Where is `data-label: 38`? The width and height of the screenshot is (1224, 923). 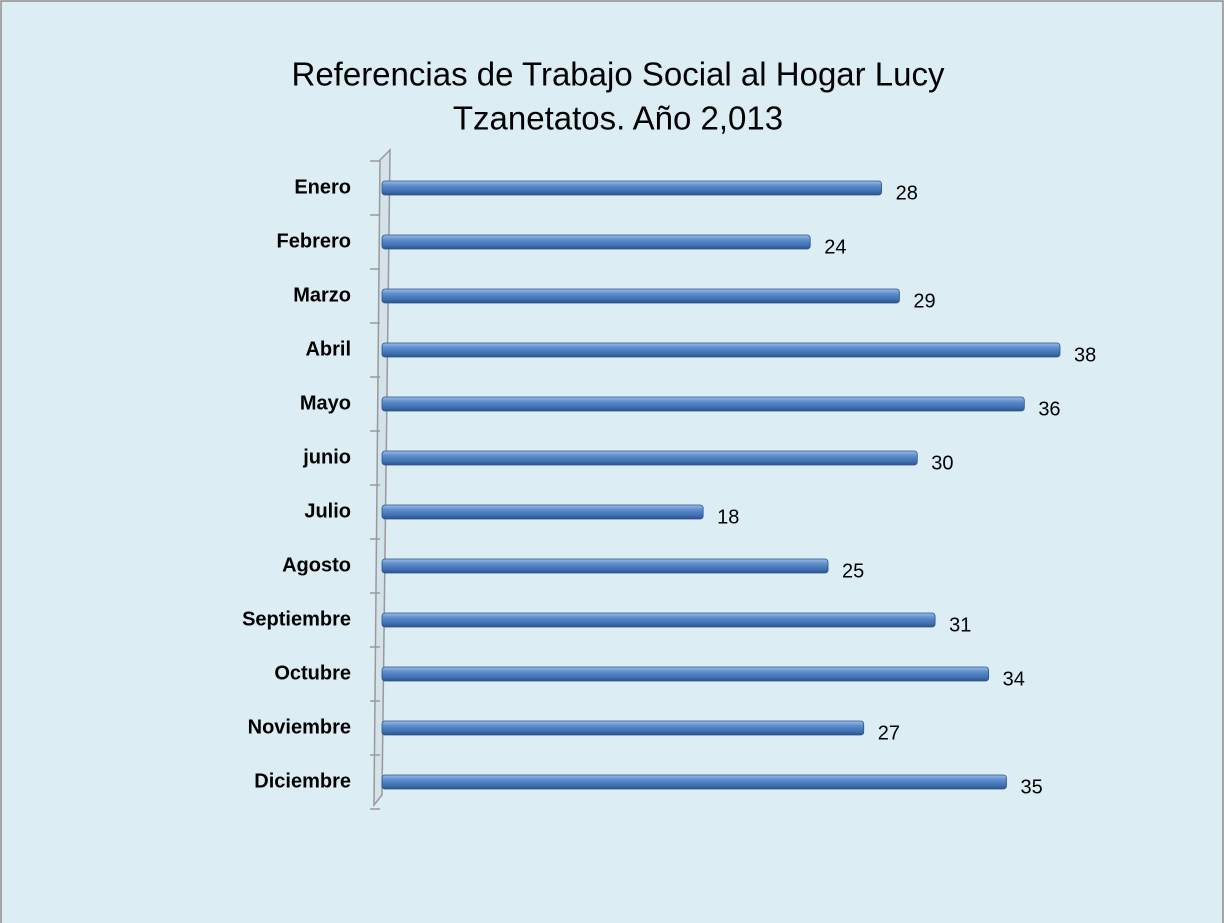
data-label: 38 is located at coordinates (1085, 355).